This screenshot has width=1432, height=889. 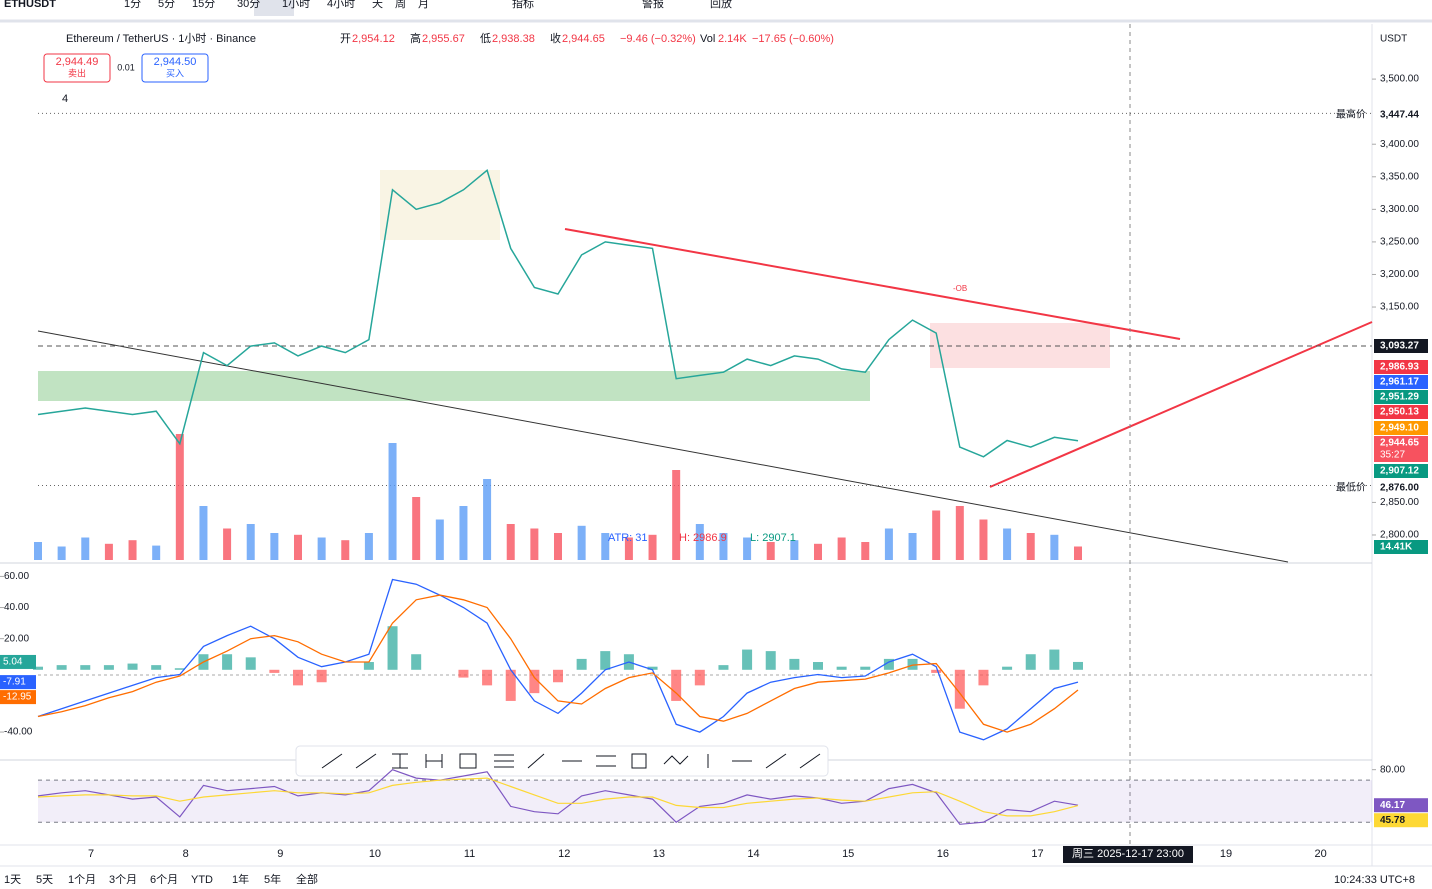 What do you see at coordinates (240, 879) in the screenshot?
I see `range-button: 1年` at bounding box center [240, 879].